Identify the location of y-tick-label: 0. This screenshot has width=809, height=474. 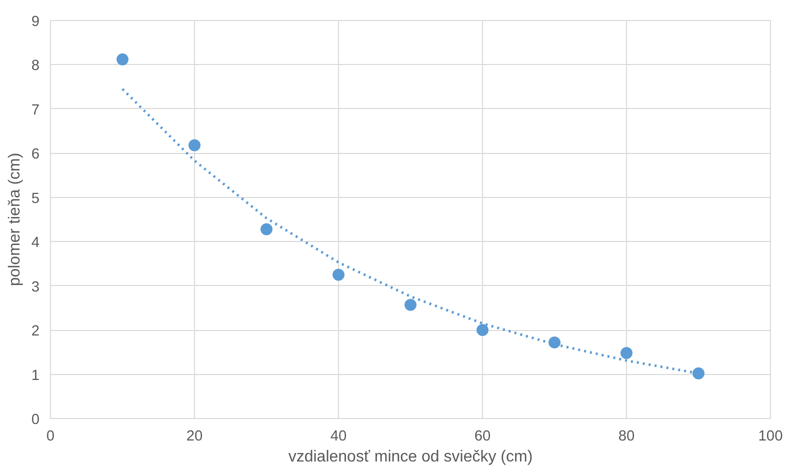
(35, 420).